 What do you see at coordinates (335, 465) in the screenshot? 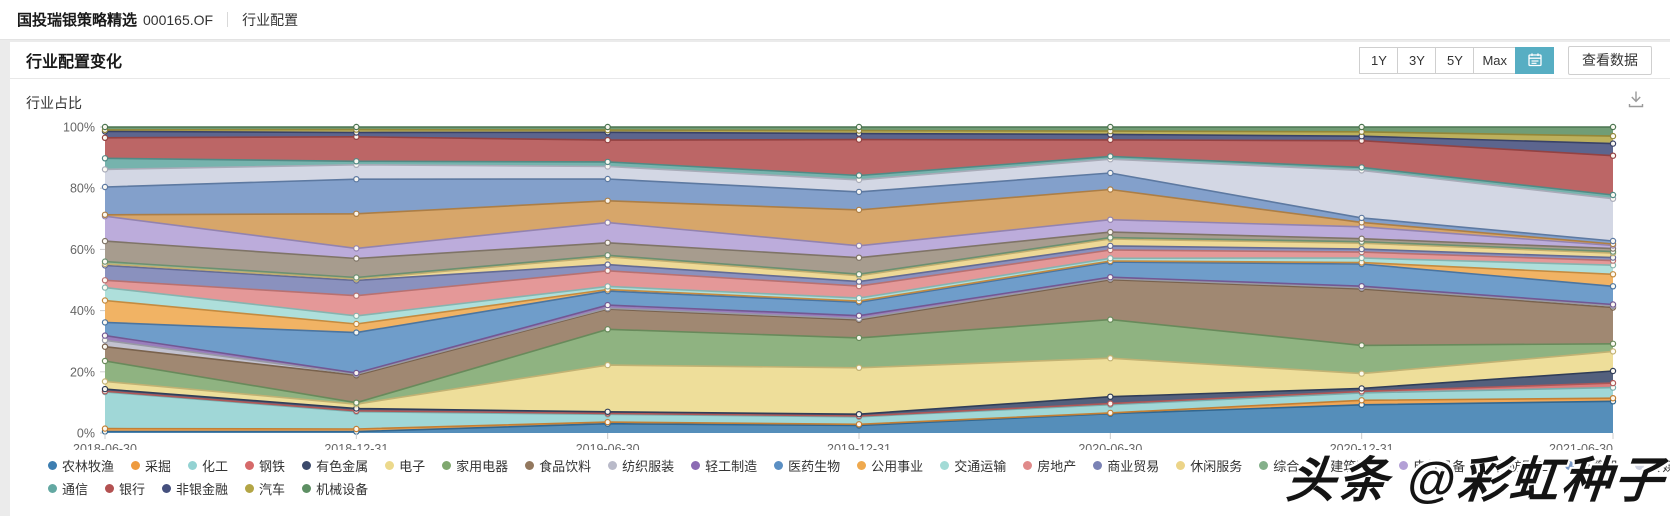
I see `legend-item: 有色金属` at bounding box center [335, 465].